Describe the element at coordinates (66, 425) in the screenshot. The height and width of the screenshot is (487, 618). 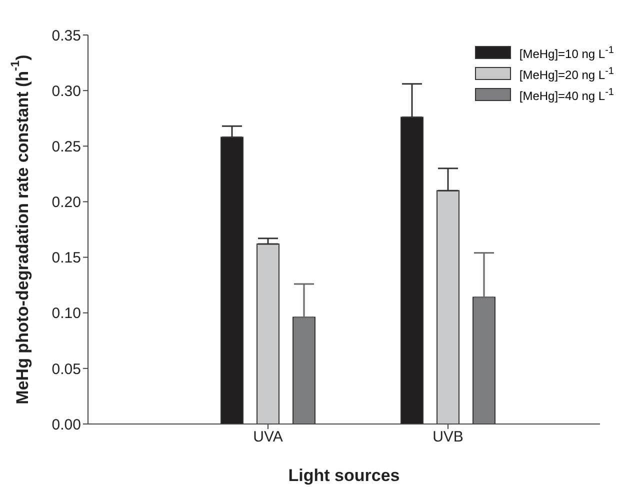
I see `y-tick-label: 0.00` at that location.